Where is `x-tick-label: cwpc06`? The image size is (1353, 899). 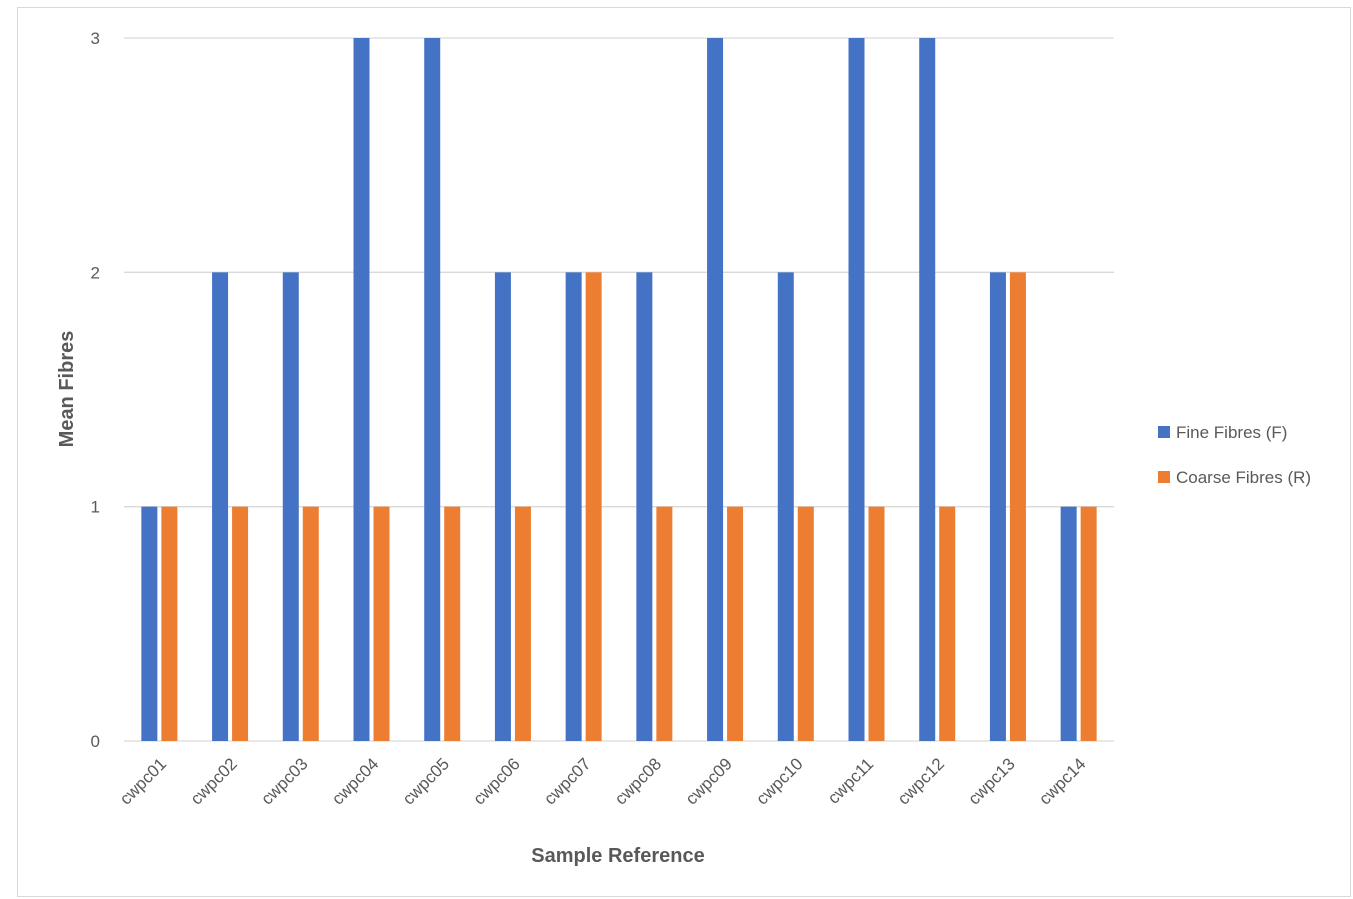 x-tick-label: cwpc06 is located at coordinates (497, 781).